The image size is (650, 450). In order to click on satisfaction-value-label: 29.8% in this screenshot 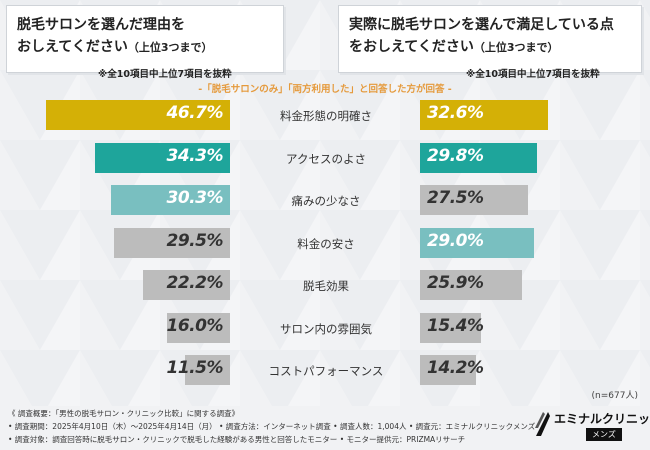, I will do `click(455, 155)`.